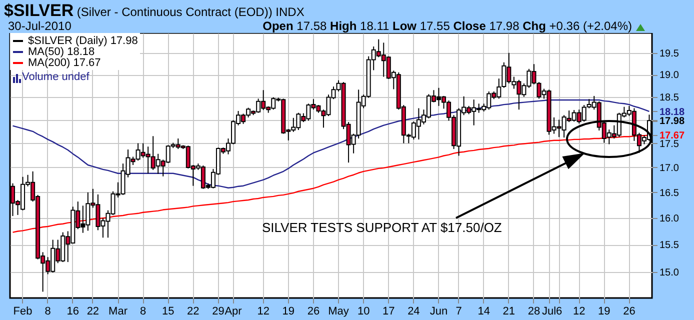 The height and width of the screenshot is (320, 694). Describe the element at coordinates (64, 63) in the screenshot. I see `legend-label: MA(200) 17.67` at that location.